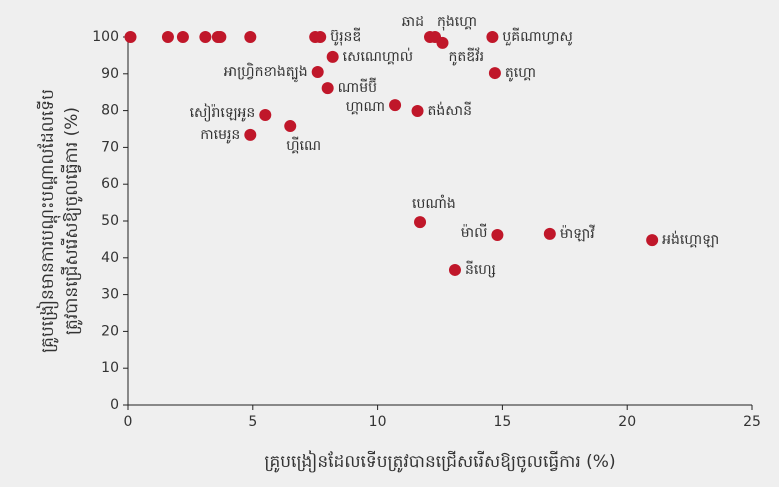 The height and width of the screenshot is (487, 779). What do you see at coordinates (110, 184) in the screenshot?
I see `y-tick-label: 60` at bounding box center [110, 184].